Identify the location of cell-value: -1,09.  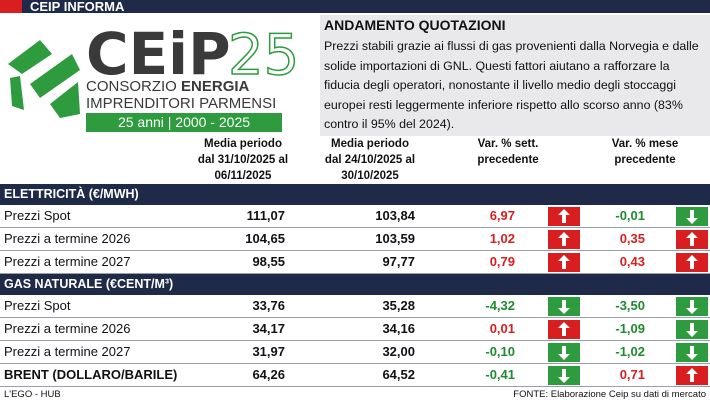
(630, 328).